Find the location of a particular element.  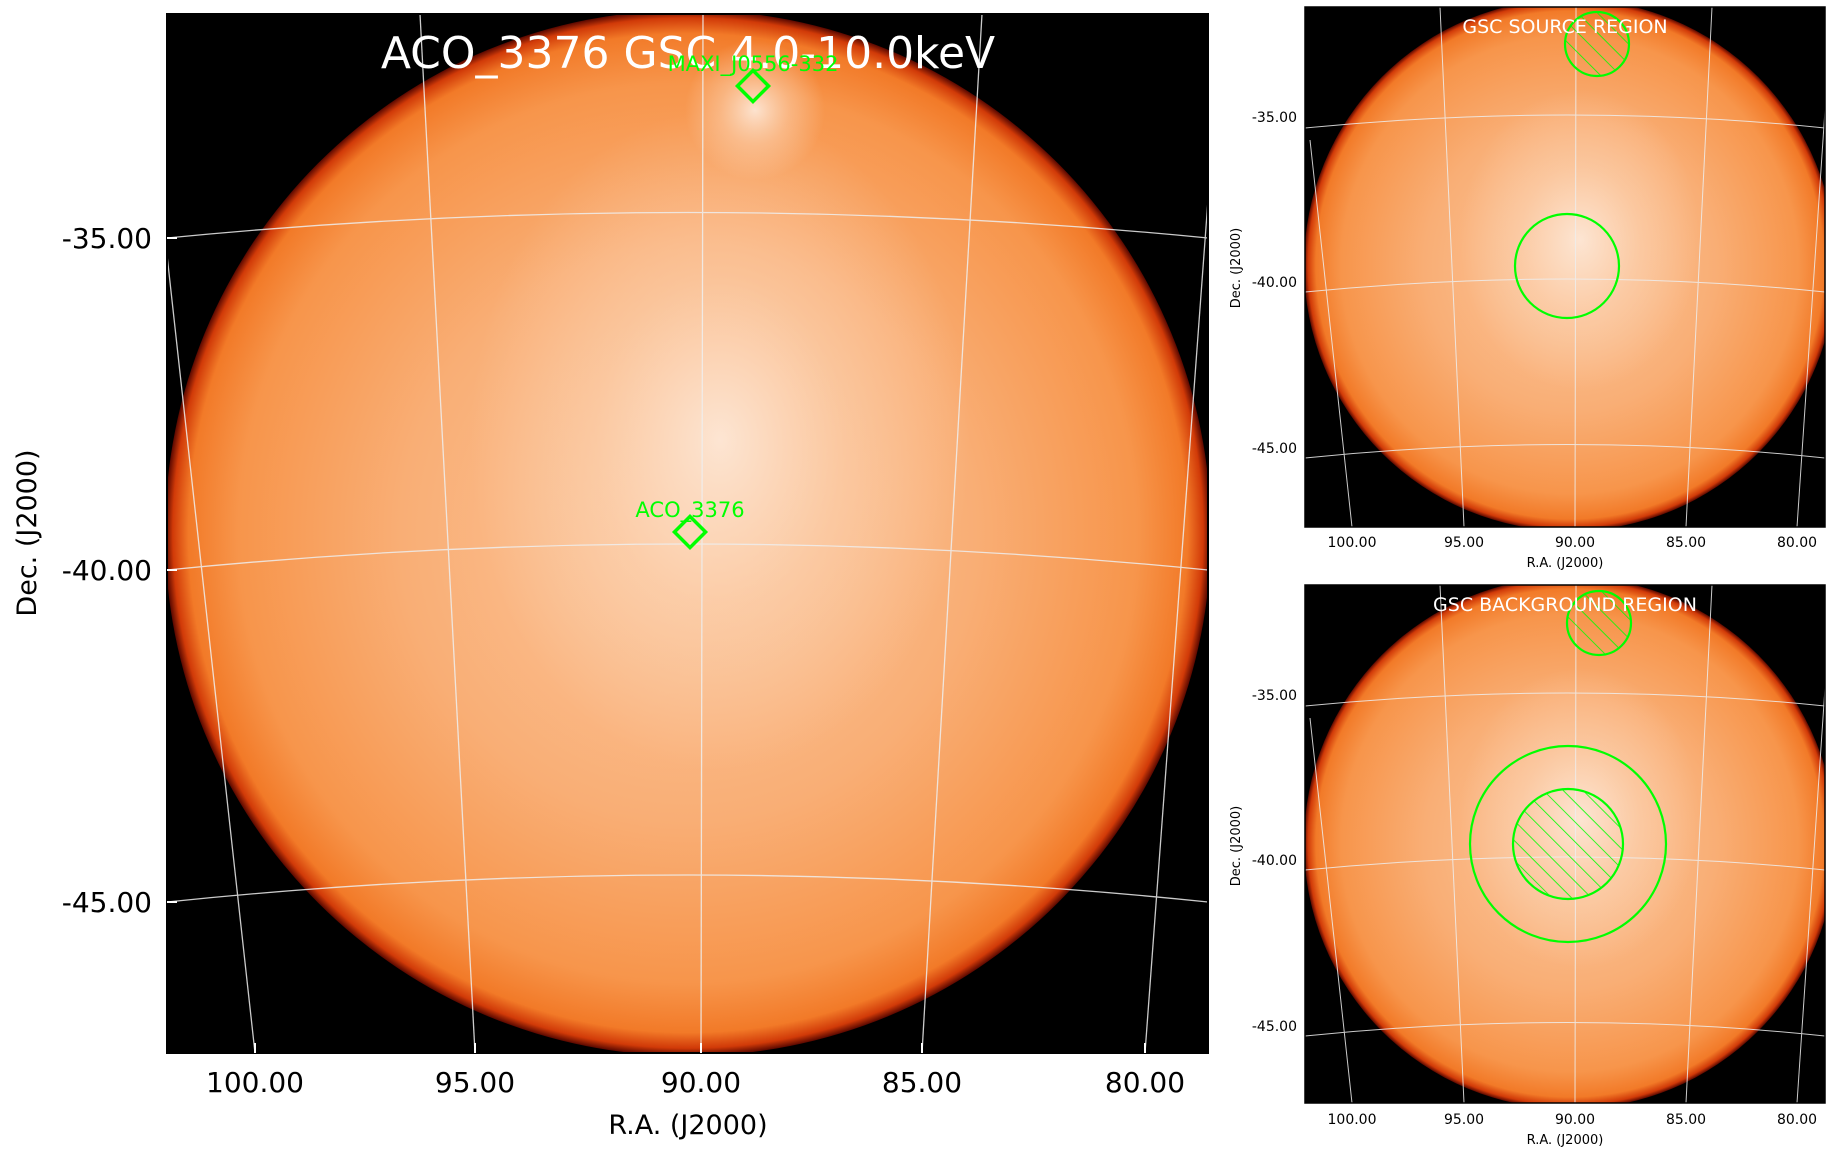

source-ytick-label: -40.00 is located at coordinates (1274, 283).